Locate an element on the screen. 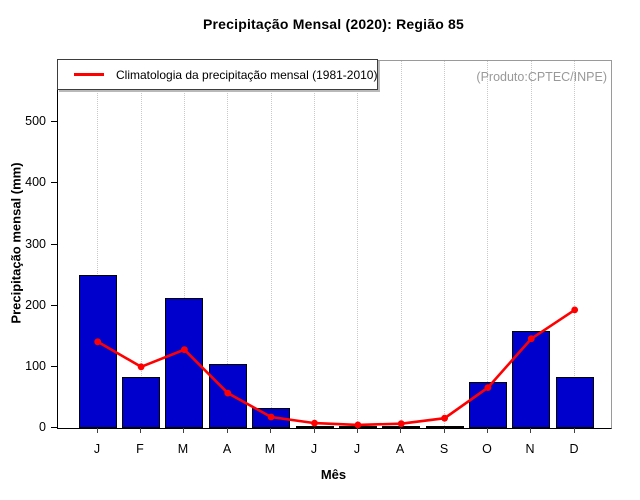 The height and width of the screenshot is (500, 640). y-tick-label: 100 is located at coordinates (35, 366).